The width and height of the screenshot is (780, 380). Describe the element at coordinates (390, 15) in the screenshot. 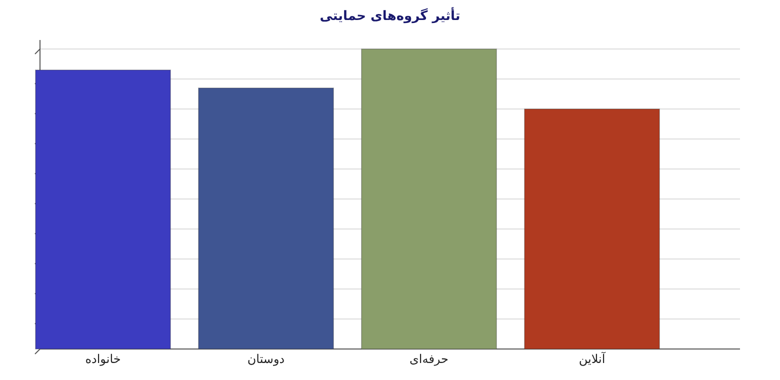

I see `chart-title: تأثیر گروه‌های حمایتی` at that location.